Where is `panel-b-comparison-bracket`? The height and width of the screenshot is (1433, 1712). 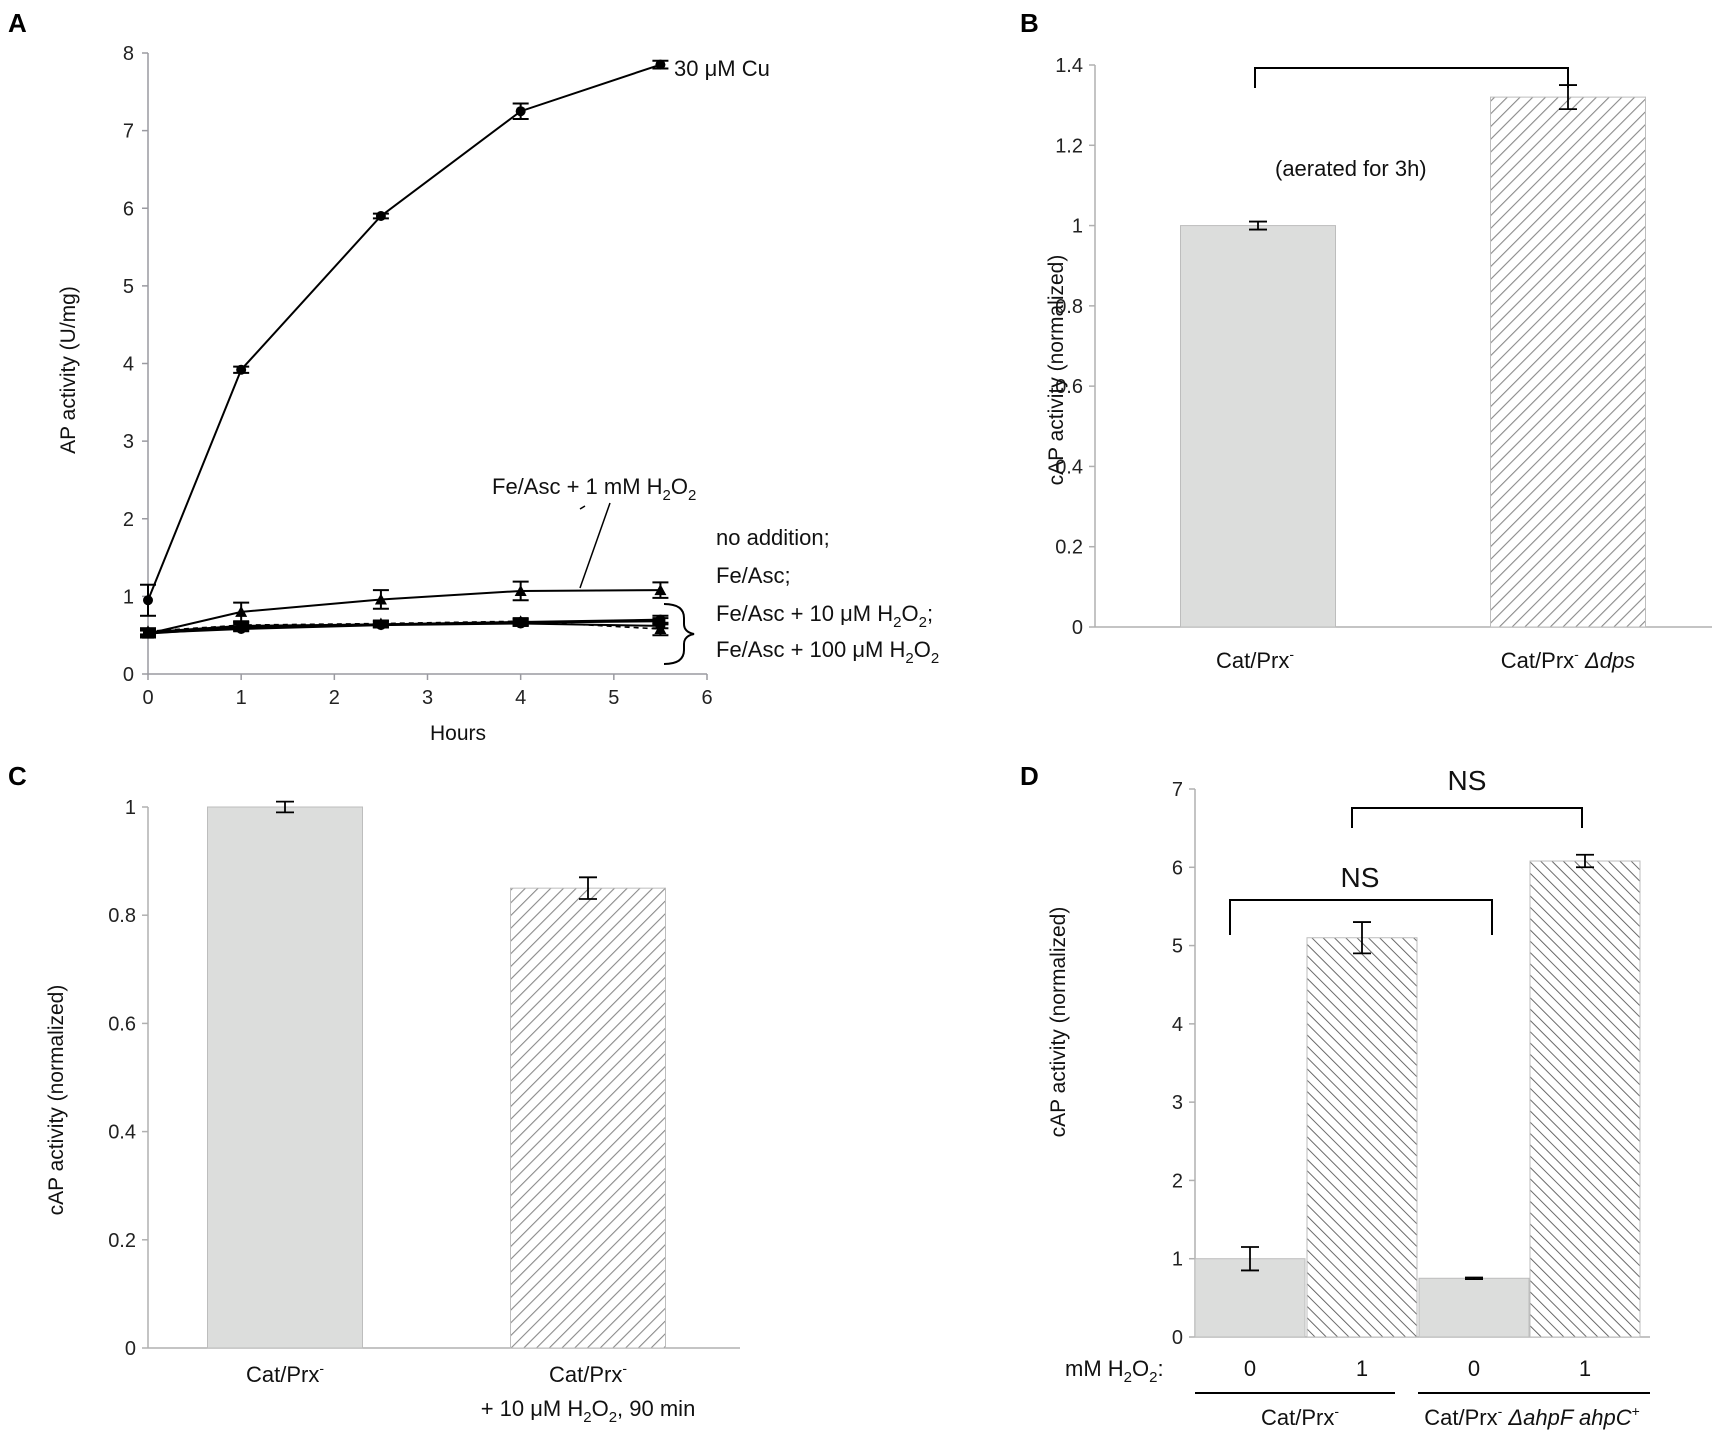
panel-b-comparison-bracket is located at coordinates (1411, 77).